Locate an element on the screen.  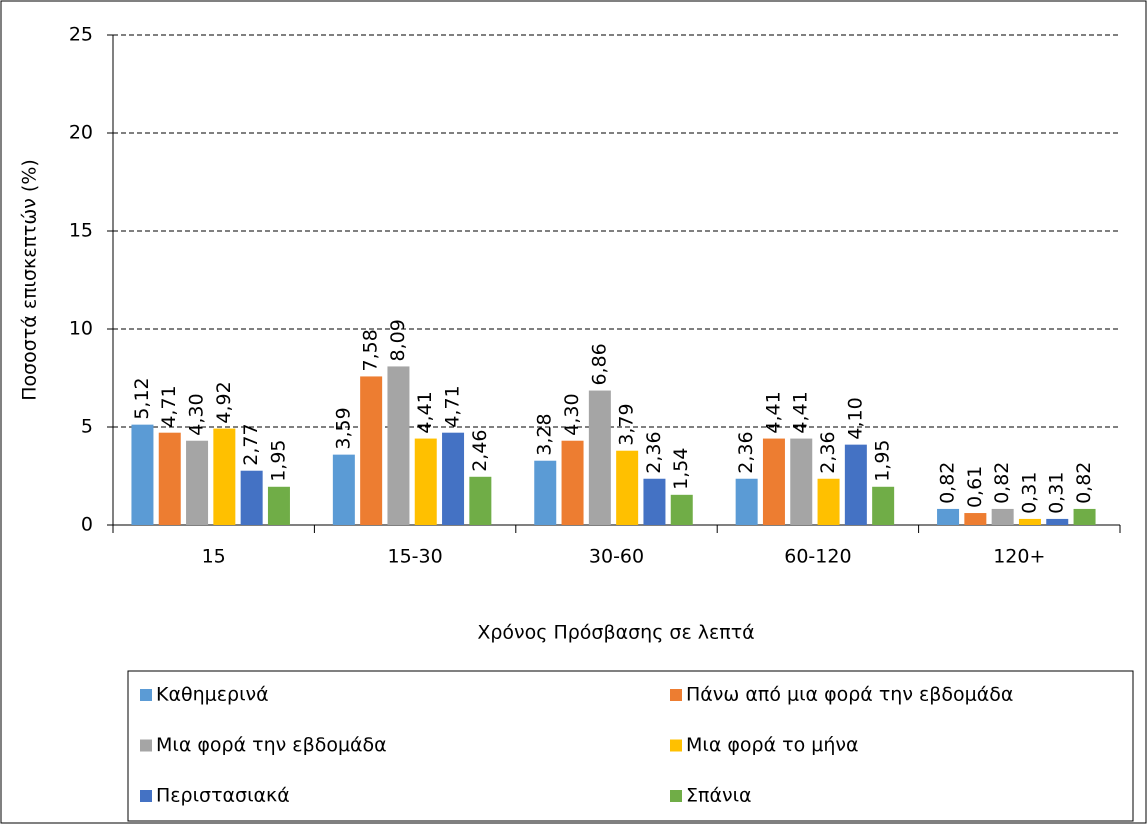
legend-label: Μια φορά την εβδομάδα is located at coordinates (271, 745).